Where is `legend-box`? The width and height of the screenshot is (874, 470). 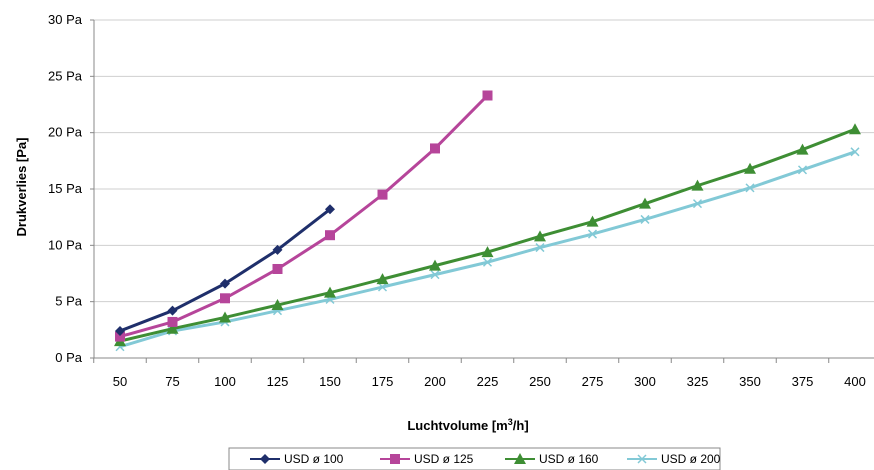
legend-box is located at coordinates (474, 458).